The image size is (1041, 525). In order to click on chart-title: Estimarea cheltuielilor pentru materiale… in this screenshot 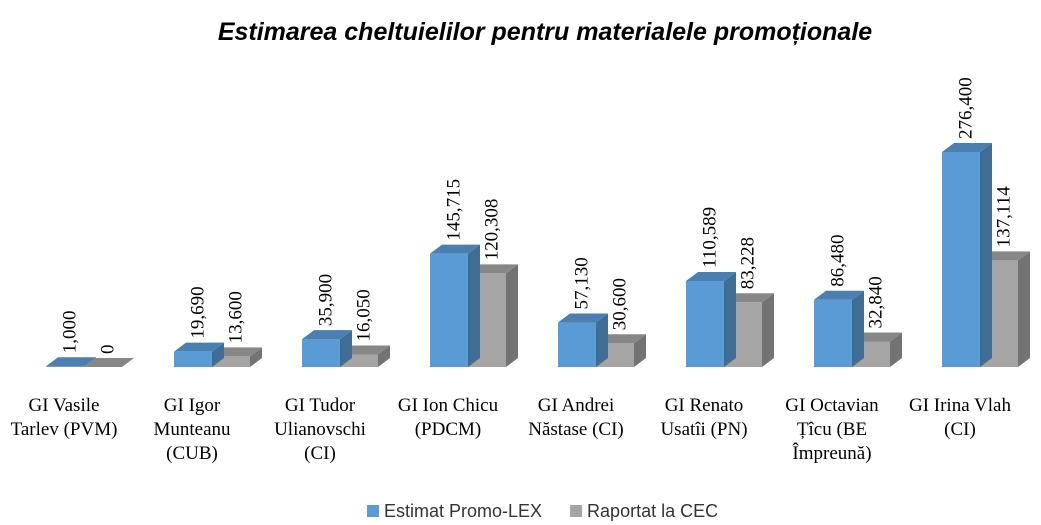, I will do `click(545, 32)`.